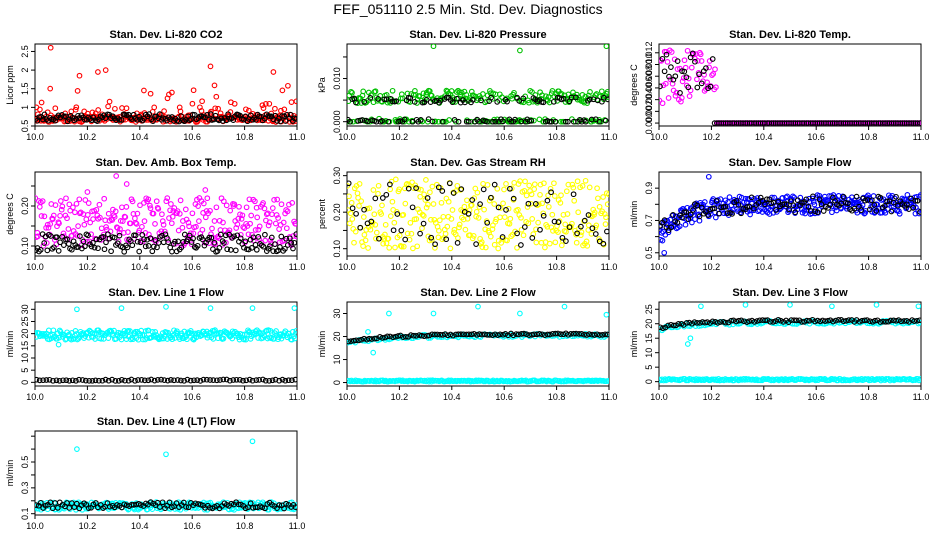 This screenshot has height=540, width=936. Describe the element at coordinates (337, 313) in the screenshot. I see `y-tick-label: 30` at that location.